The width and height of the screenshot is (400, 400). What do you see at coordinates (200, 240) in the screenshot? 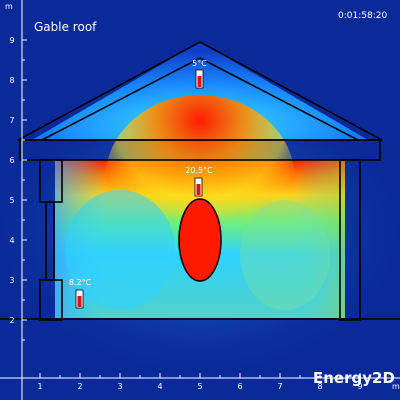
I see `heater` at bounding box center [200, 240].